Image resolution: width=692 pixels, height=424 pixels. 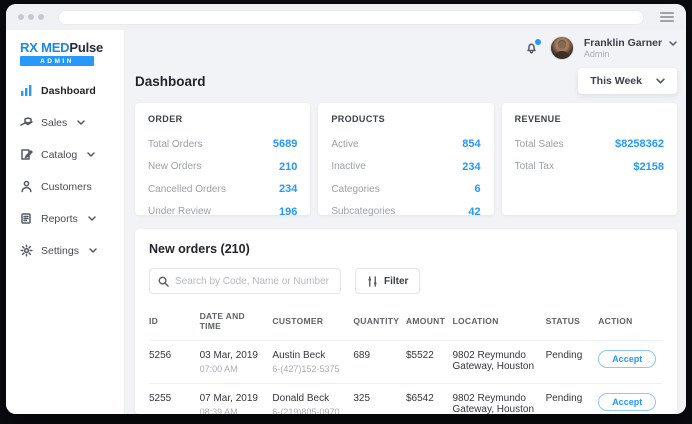 I want to click on stat-value: 196, so click(x=288, y=211).